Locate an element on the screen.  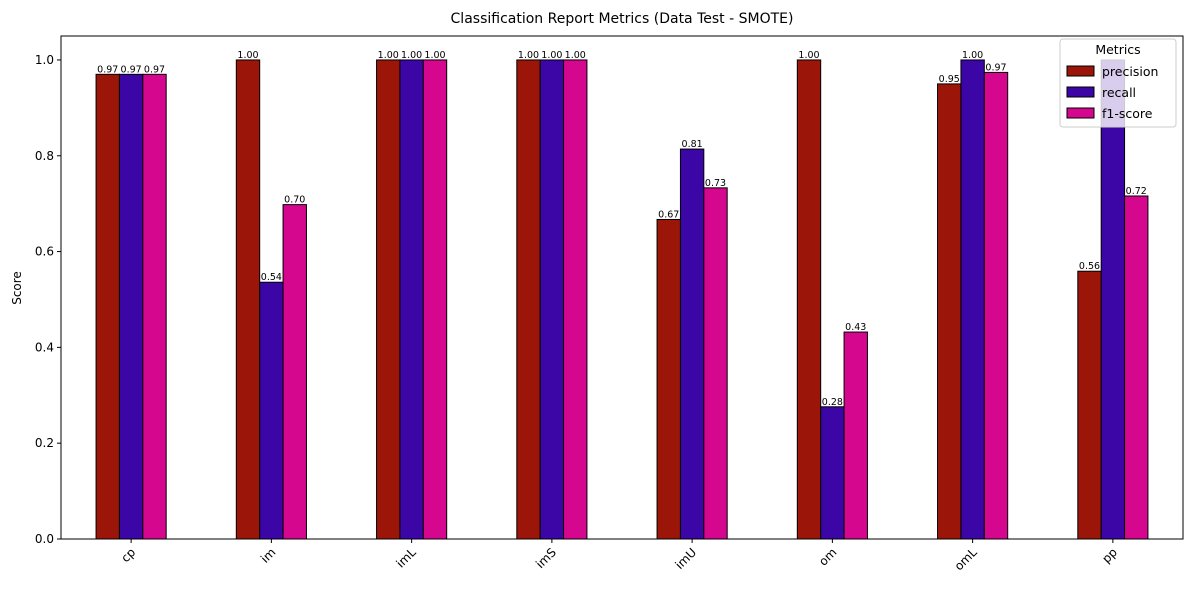
bar-pp-recall is located at coordinates (1113, 299).